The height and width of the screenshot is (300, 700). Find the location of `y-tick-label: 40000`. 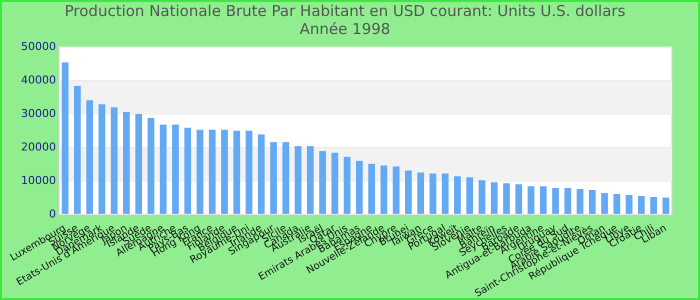

y-tick-label: 40000 is located at coordinates (38, 79).